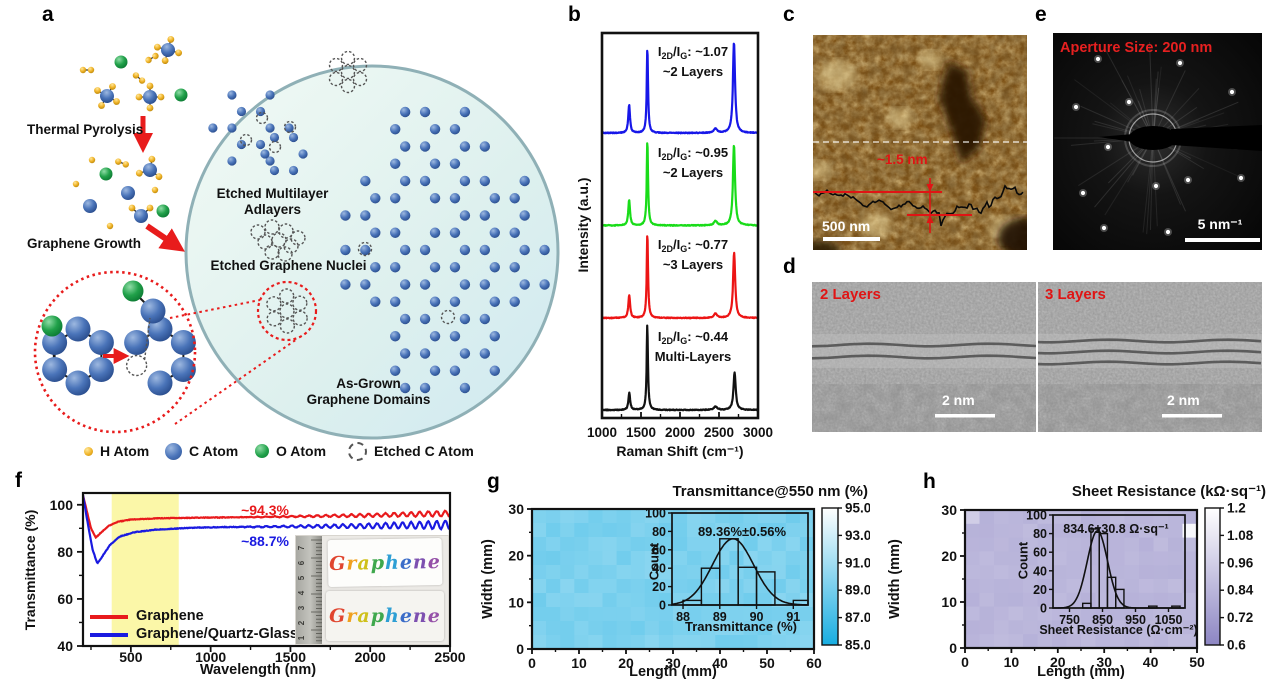 The height and width of the screenshot is (682, 1268). Describe the element at coordinates (272, 209) in the screenshot. I see `etched-multilayer-line2: Adlayers` at that location.